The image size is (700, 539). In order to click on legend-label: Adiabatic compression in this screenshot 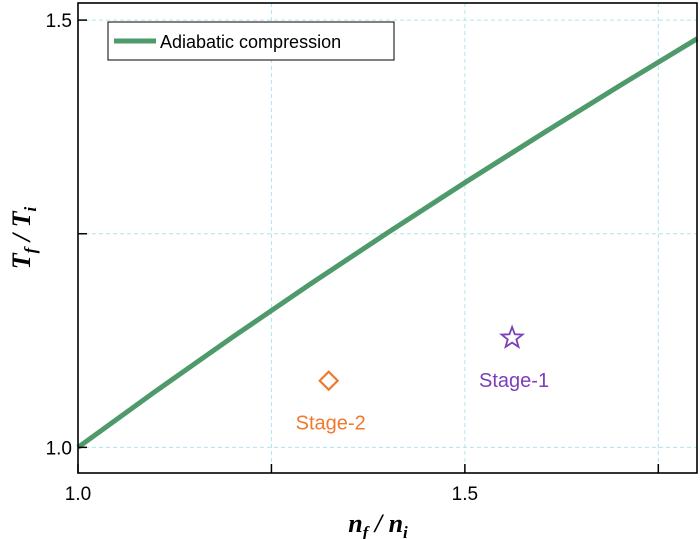, I will do `click(250, 42)`.